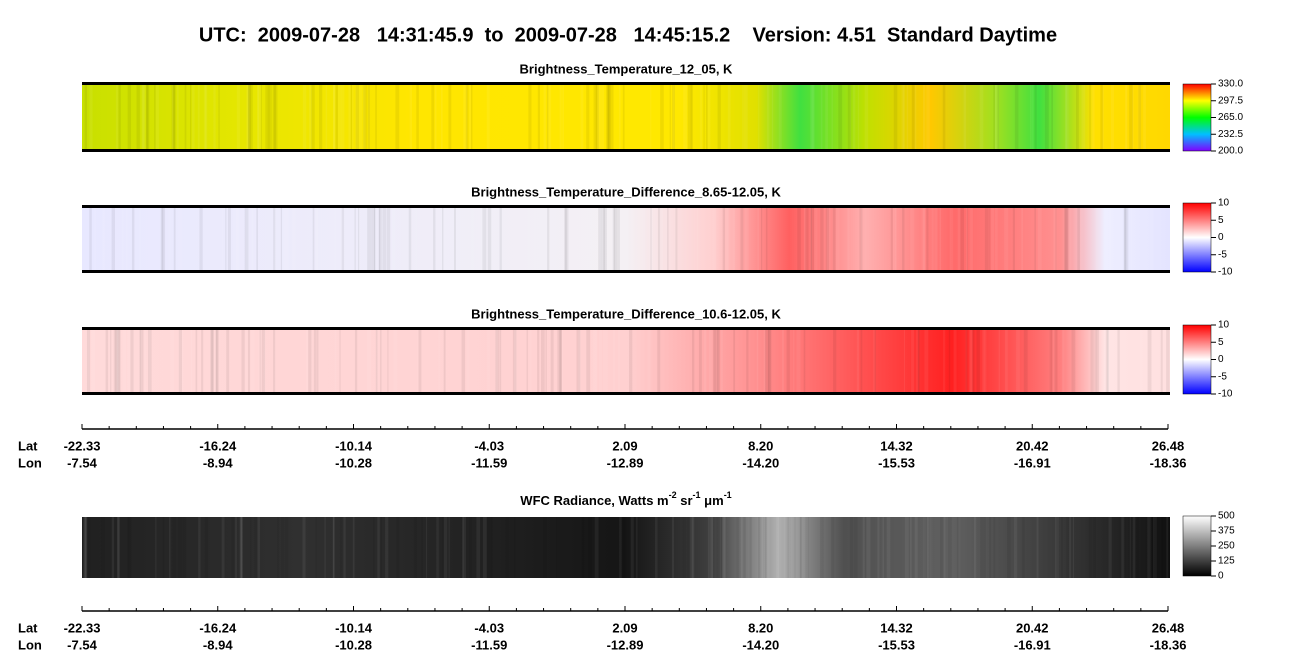 Image resolution: width=1300 pixels, height=667 pixels. Describe the element at coordinates (712, 500) in the screenshot. I see `title-part: μm` at that location.